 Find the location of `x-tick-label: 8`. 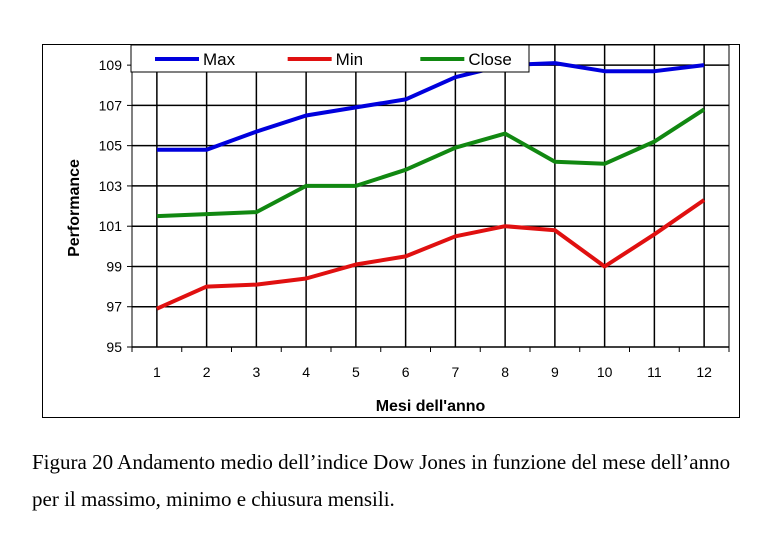

x-tick-label: 8 is located at coordinates (505, 372).